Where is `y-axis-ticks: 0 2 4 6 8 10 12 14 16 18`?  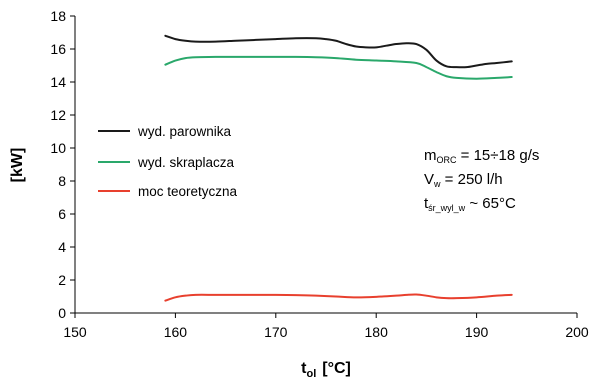
y-axis-ticks: 0 2 4 6 8 10 12 14 16 18 is located at coordinates (62, 164).